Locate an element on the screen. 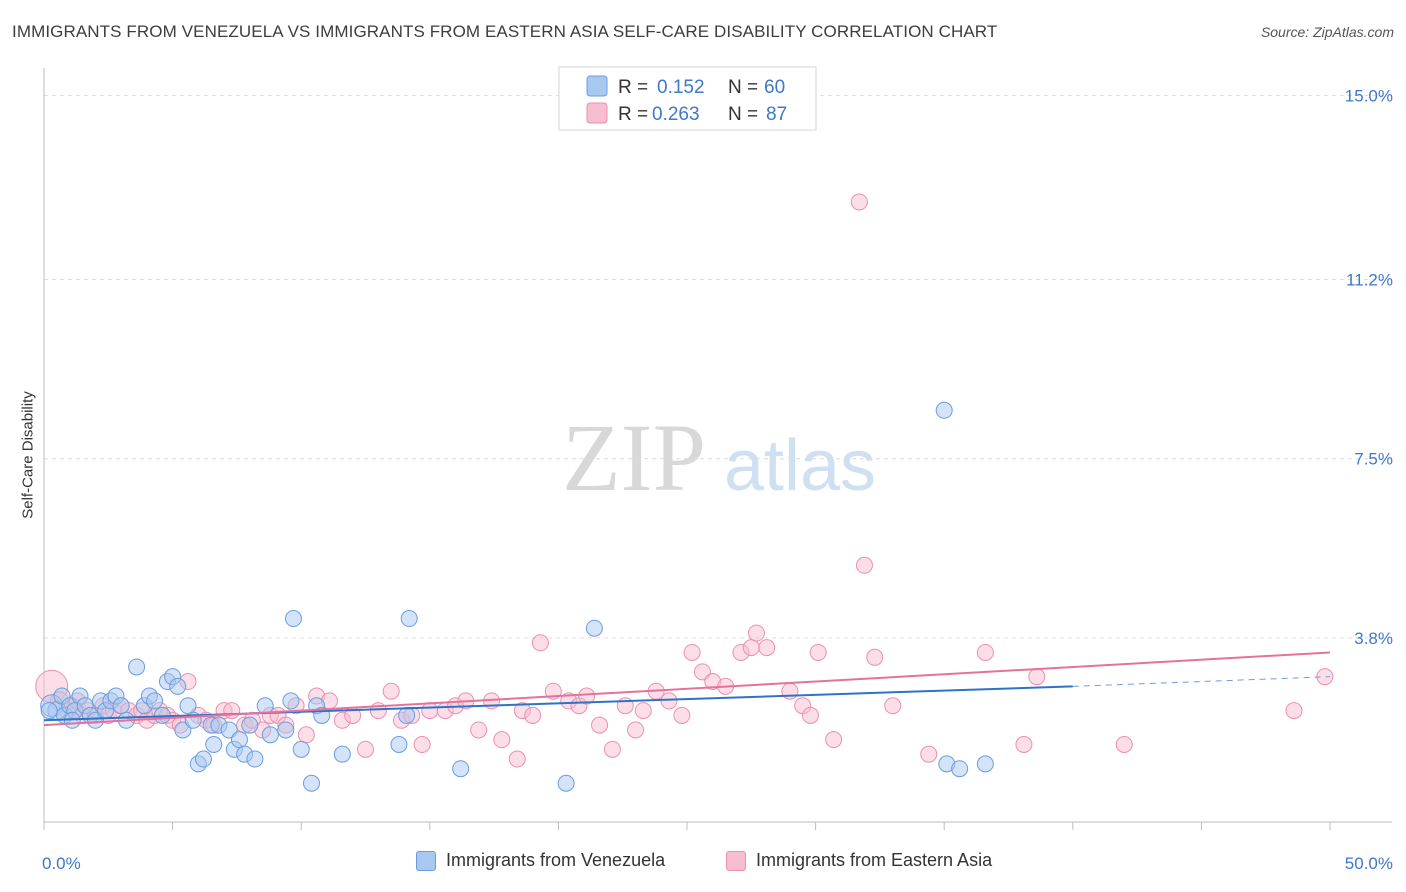  legend: R = 0.152 N = 60 R = 0.263 N = 87 is located at coordinates (687, 98).